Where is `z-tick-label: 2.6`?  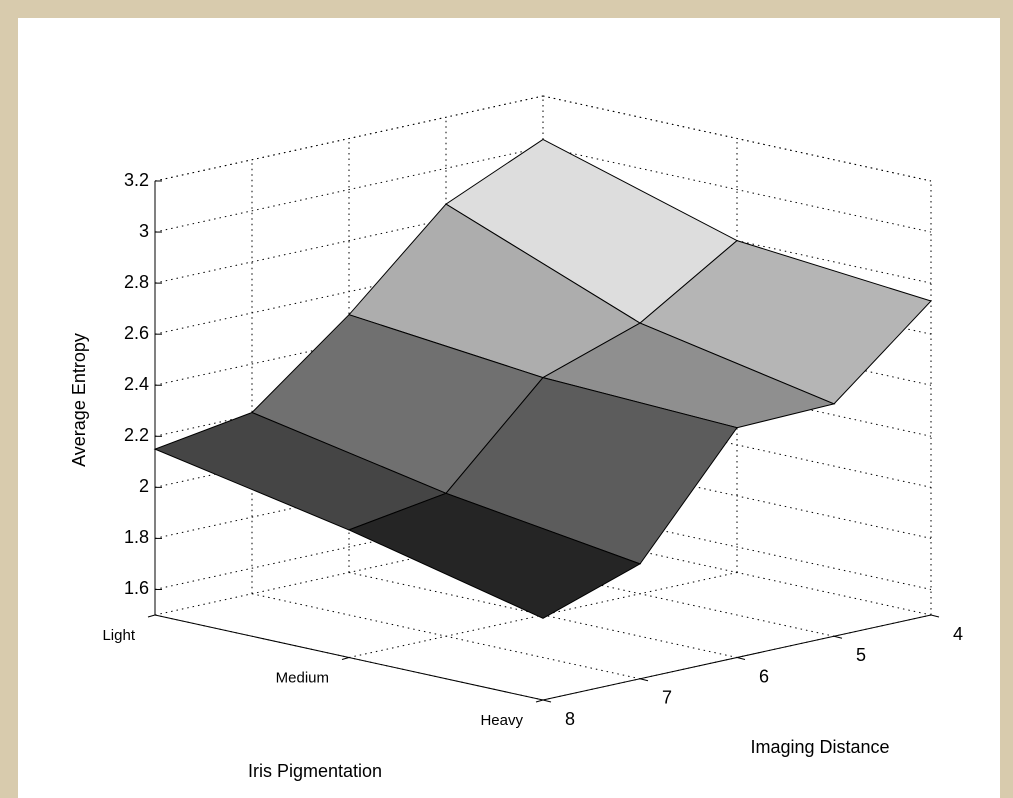 z-tick-label: 2.6 is located at coordinates (136, 333).